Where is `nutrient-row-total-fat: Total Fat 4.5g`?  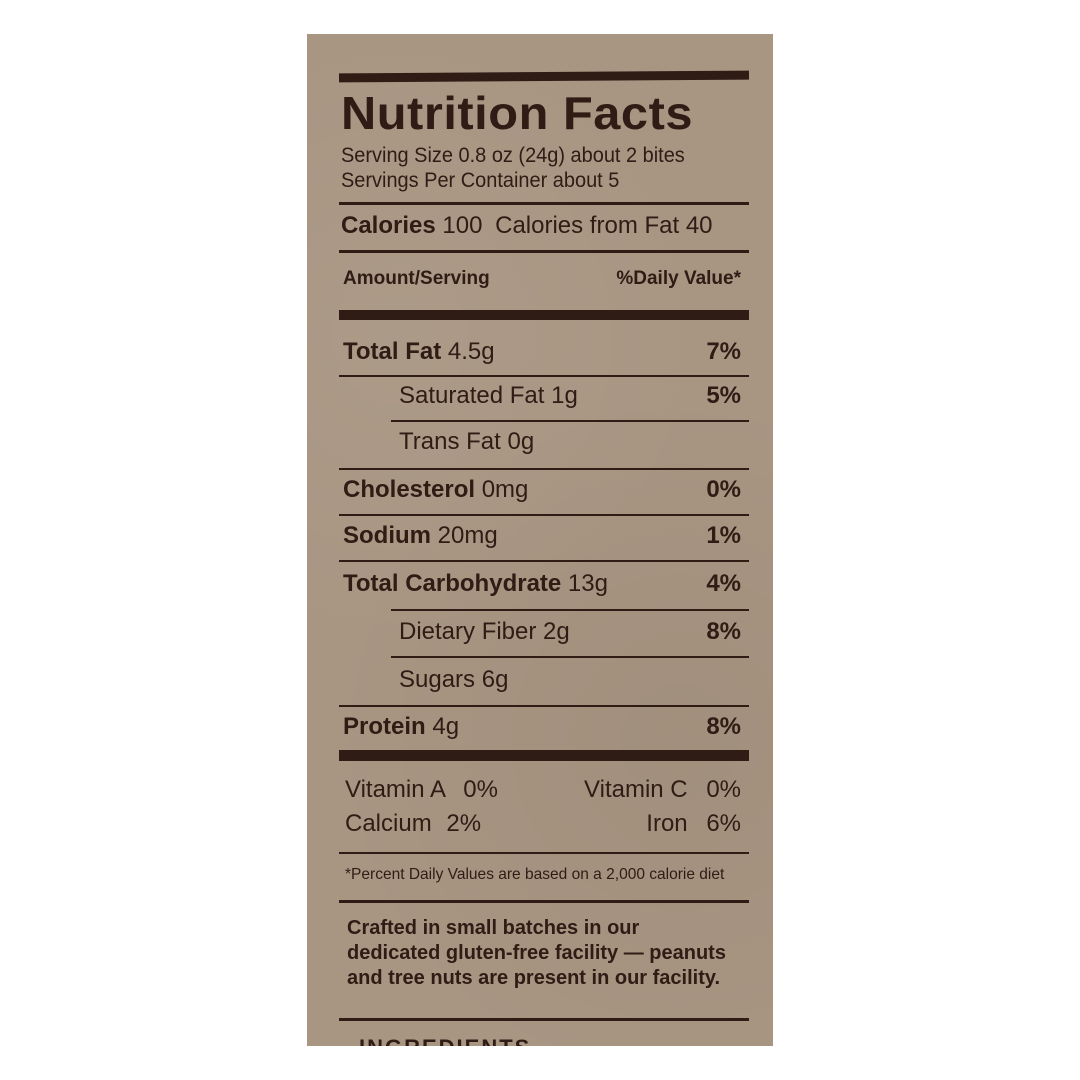 nutrient-row-total-fat: Total Fat 4.5g is located at coordinates (419, 352).